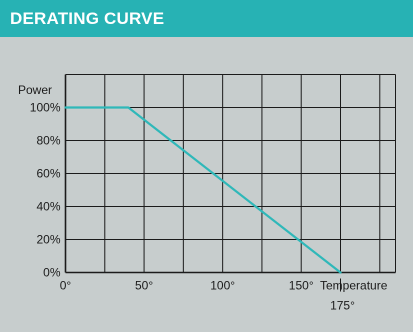 This screenshot has width=413, height=332. Describe the element at coordinates (301, 286) in the screenshot. I see `x-tick-label: 150°` at that location.